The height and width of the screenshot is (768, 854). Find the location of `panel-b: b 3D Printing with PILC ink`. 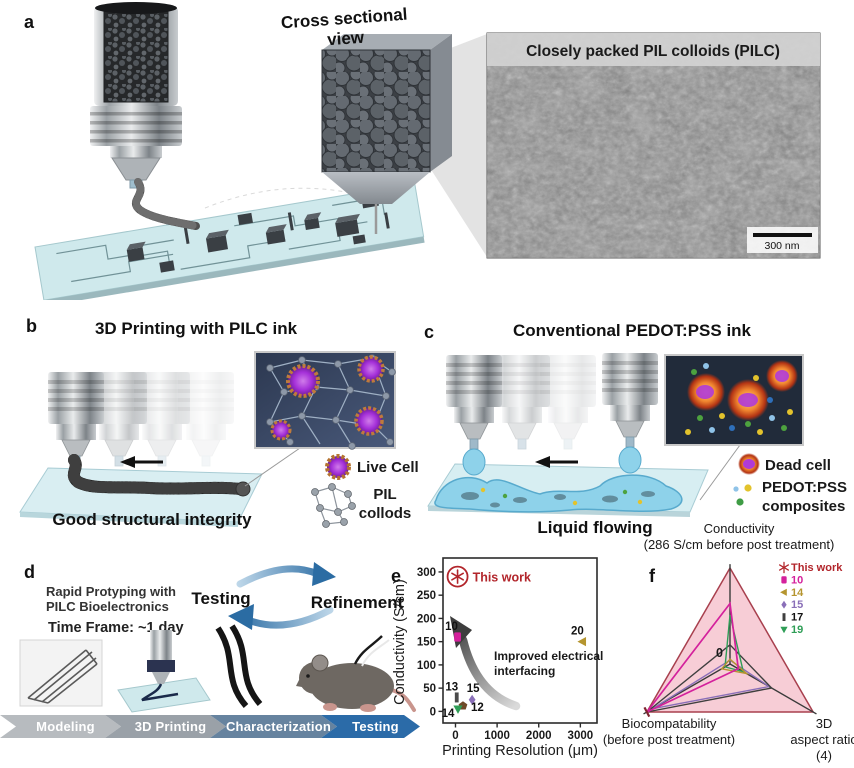

panel-b: b 3D Printing with PILC ink is located at coordinates (219, 422).